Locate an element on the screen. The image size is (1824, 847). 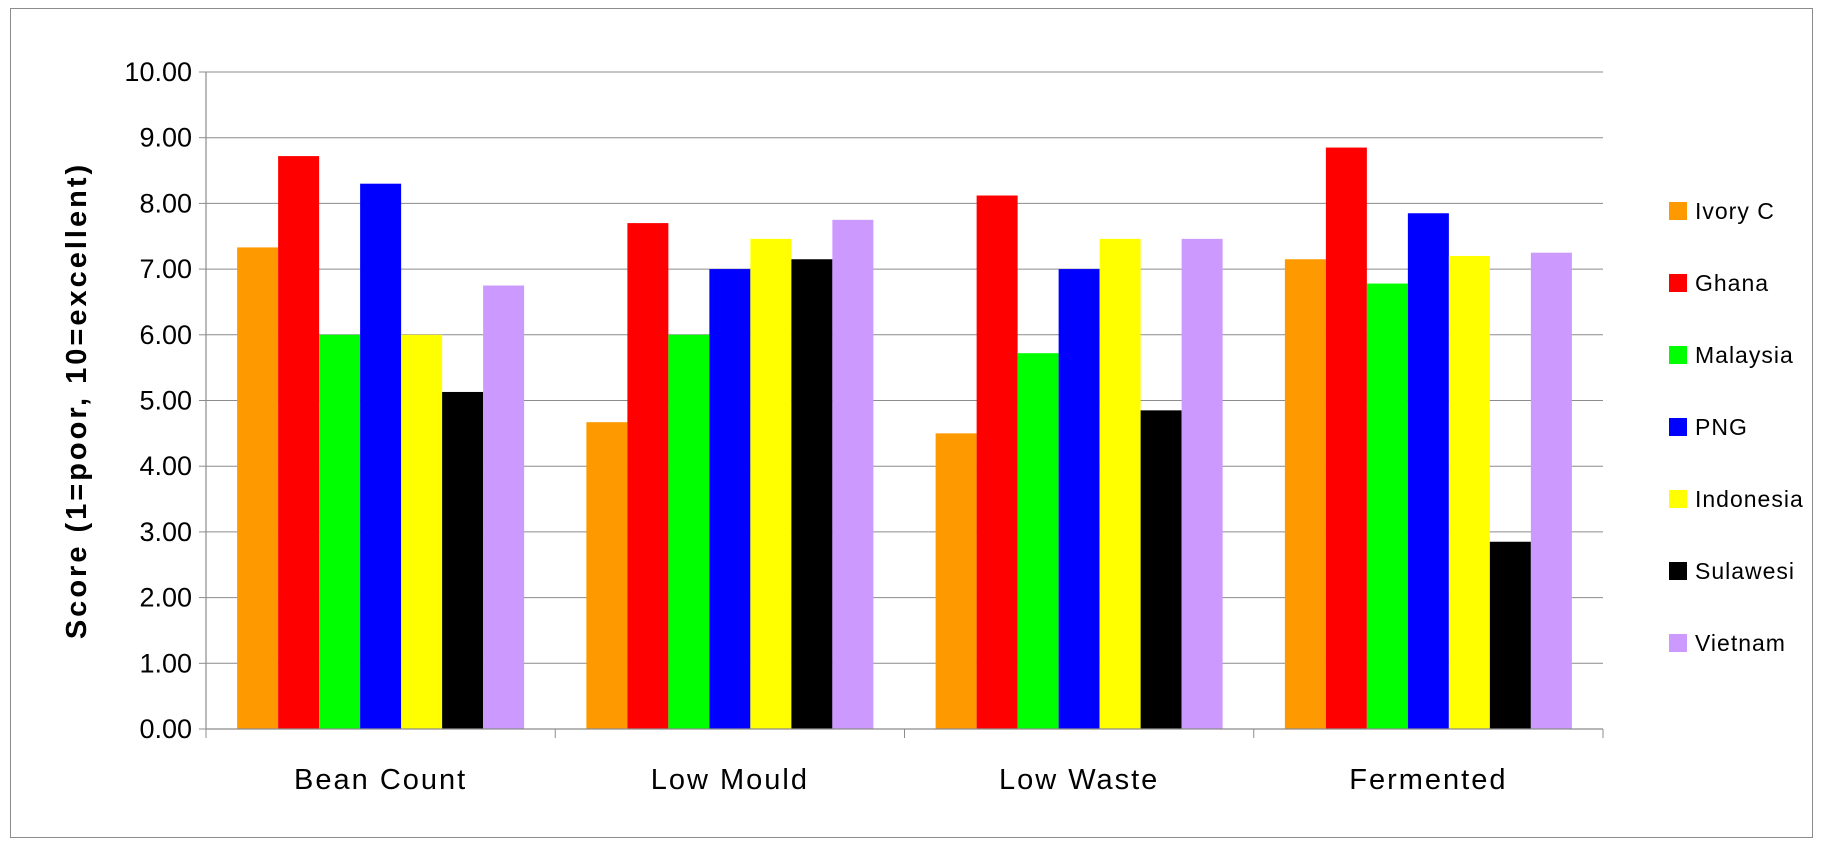
category-labels: Bean Count Low Mould Low Waste Fermented is located at coordinates (900, 780).